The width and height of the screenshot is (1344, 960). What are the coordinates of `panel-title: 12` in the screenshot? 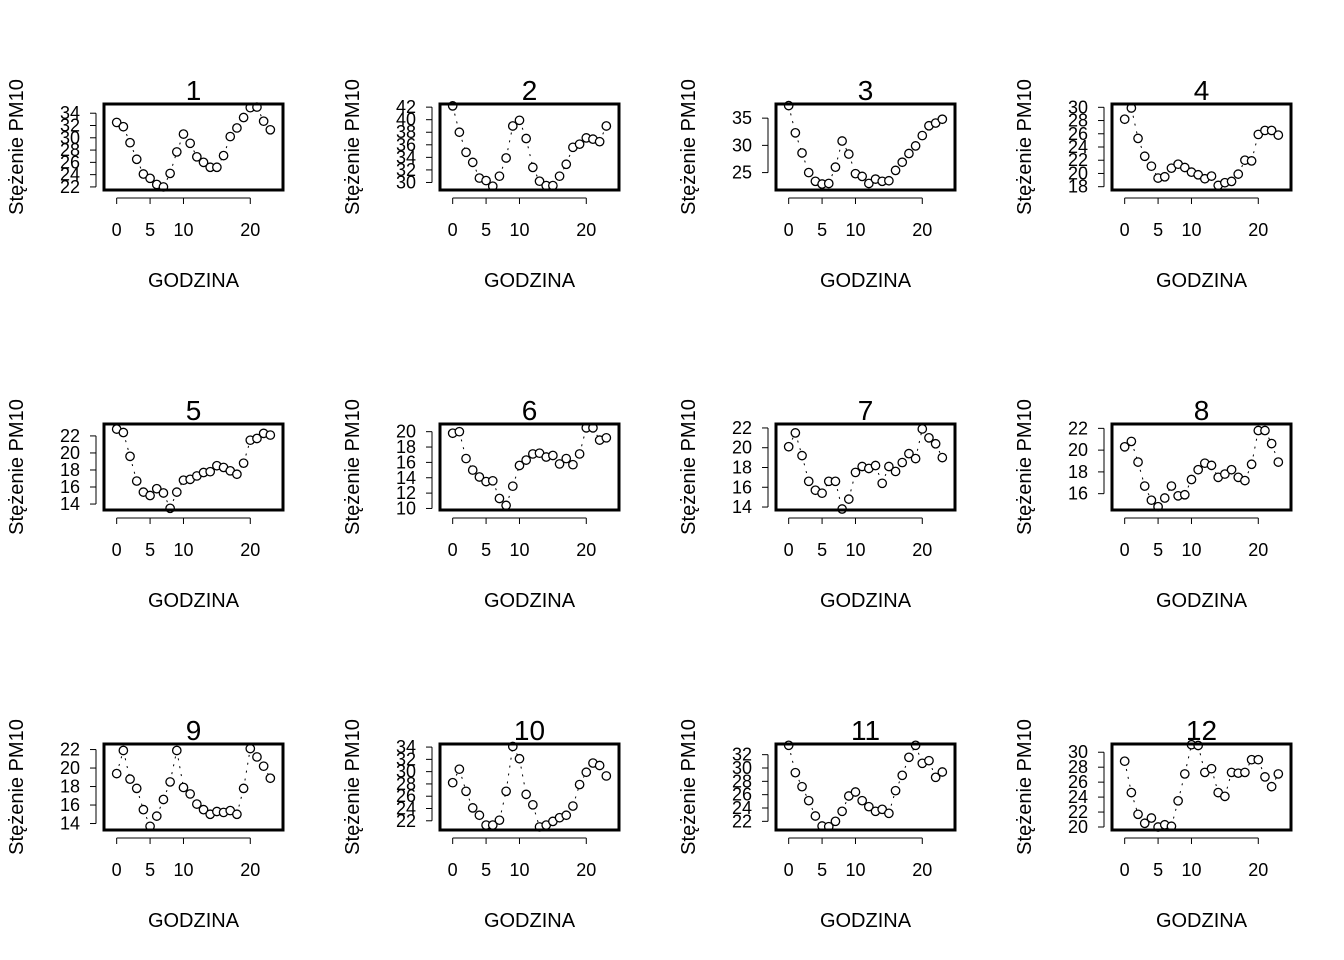 It's located at (1201, 730).